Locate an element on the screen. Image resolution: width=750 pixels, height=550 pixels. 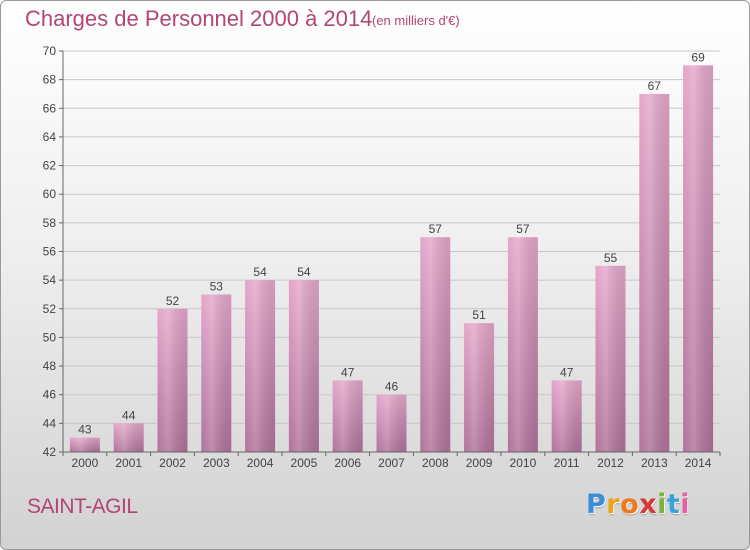
y-tick-label: 62 is located at coordinates (50, 166).